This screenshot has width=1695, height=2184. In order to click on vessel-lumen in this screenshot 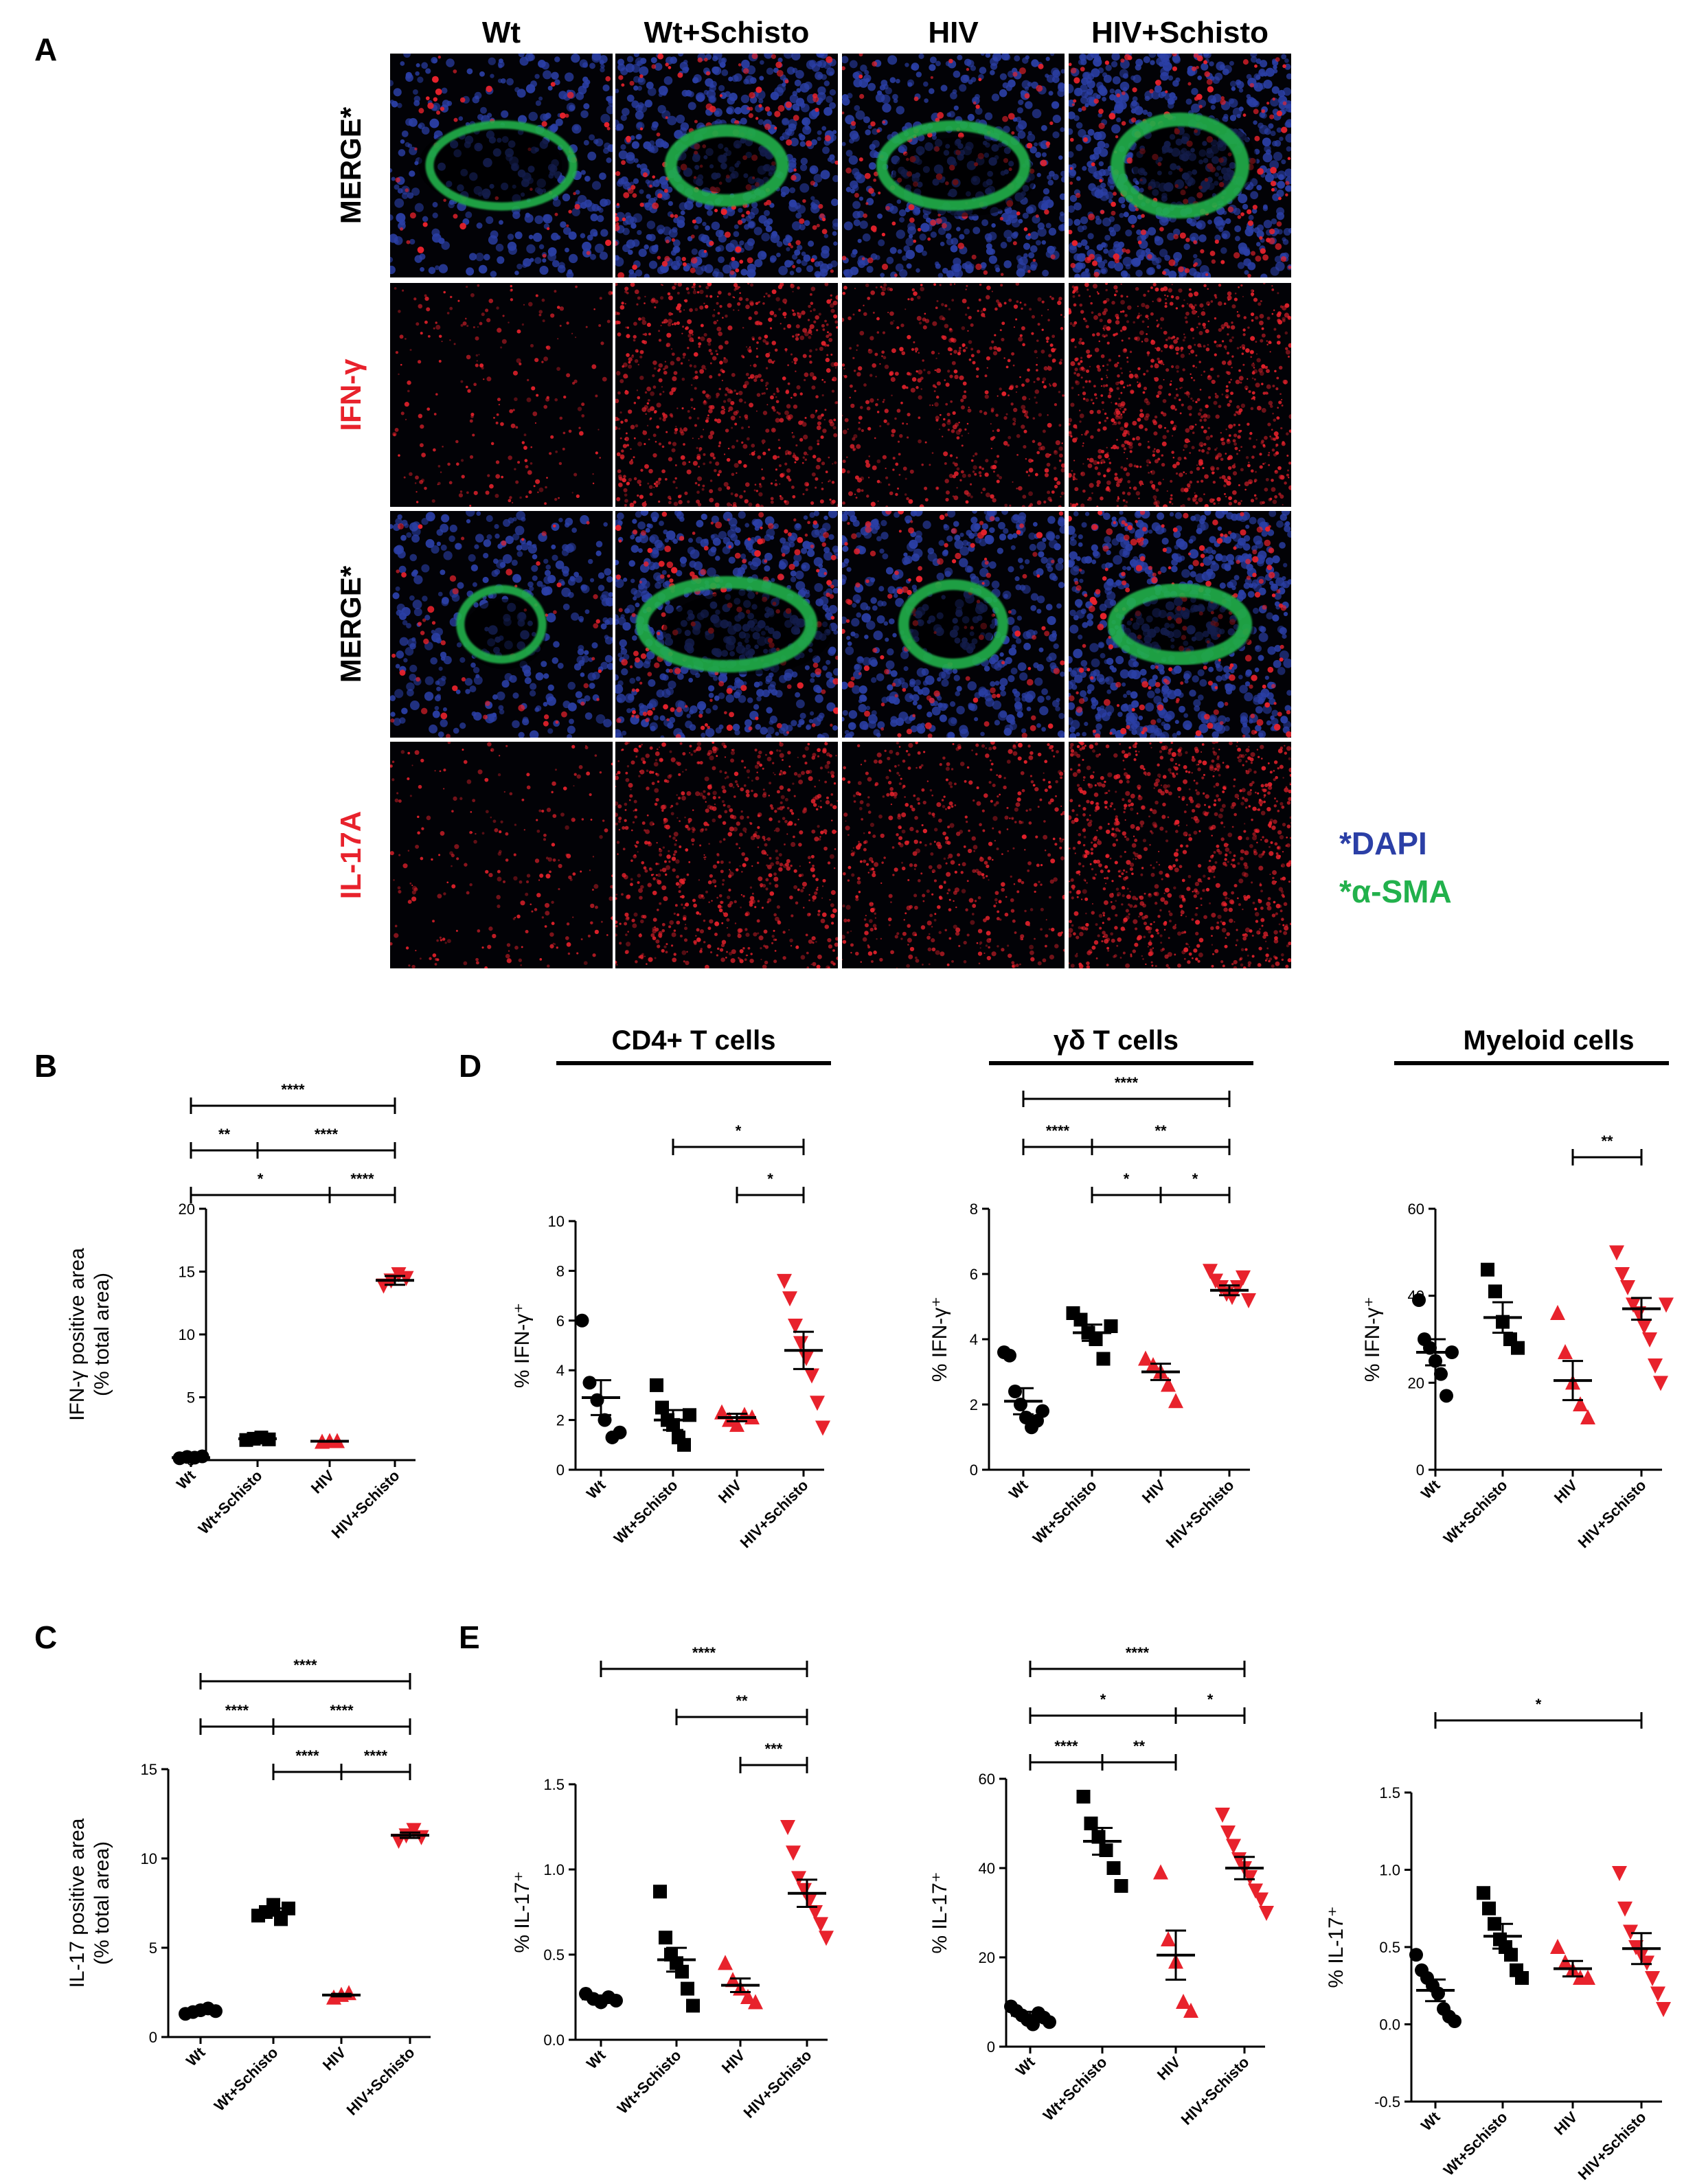, I will do `click(490, 165)`.